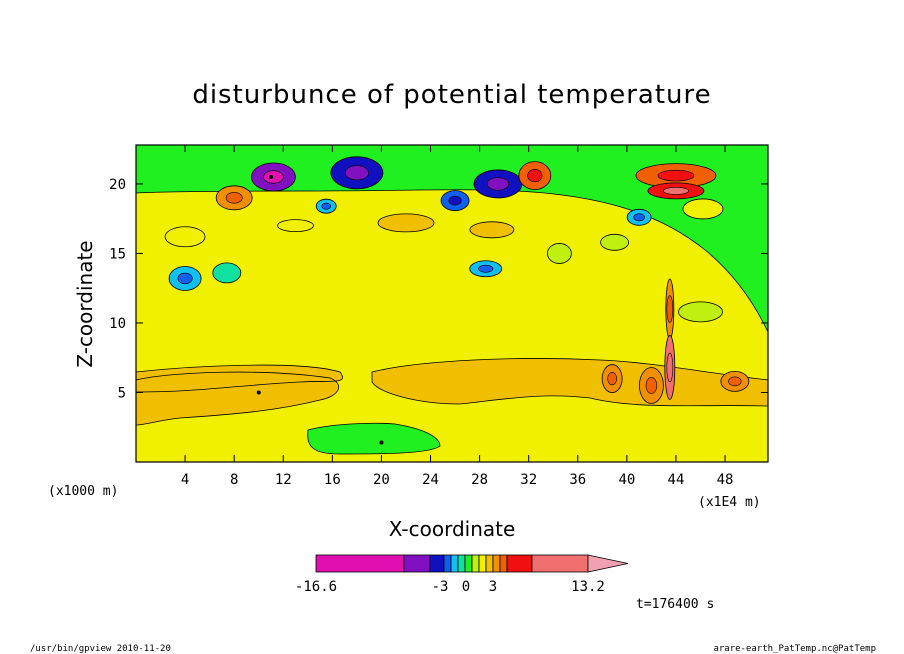 This screenshot has width=904, height=654. I want to click on colorbar-label: -3, so click(440, 587).